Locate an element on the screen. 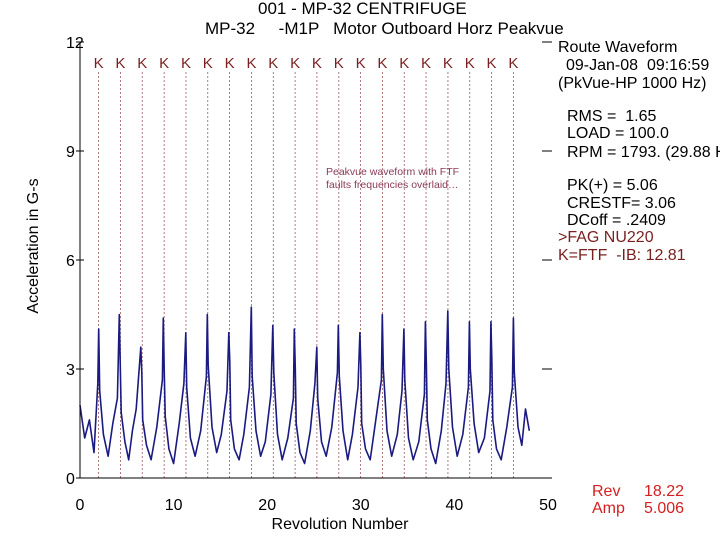 This screenshot has width=720, height=540. info-date: 09-Jan-08 09:16:59 is located at coordinates (638, 65).